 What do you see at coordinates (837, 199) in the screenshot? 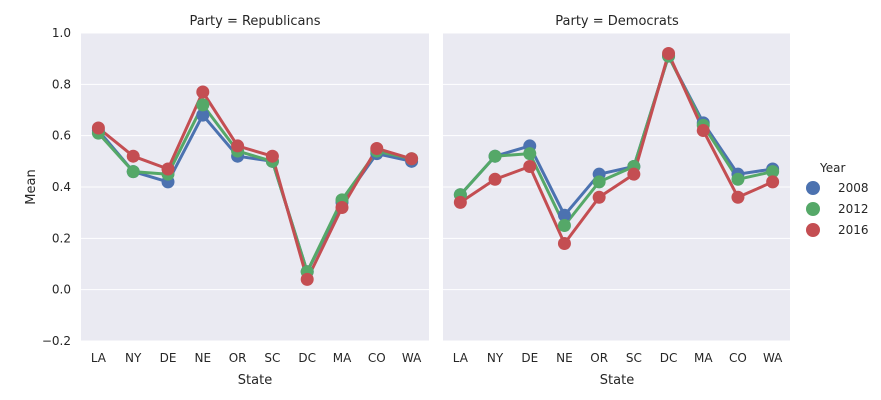
I see `legend: Year 2008 2012 2016` at bounding box center [837, 199].